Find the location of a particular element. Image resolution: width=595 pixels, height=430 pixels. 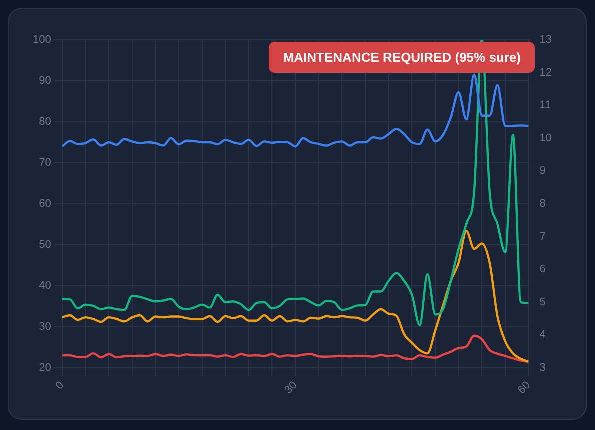

y2-tick-label: 7 is located at coordinates (543, 236).